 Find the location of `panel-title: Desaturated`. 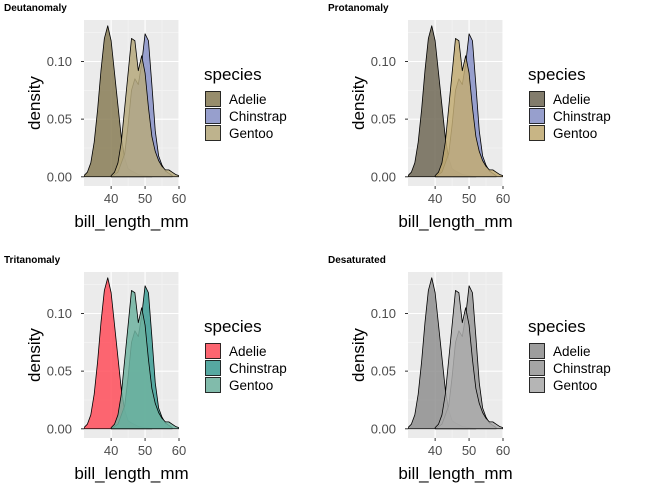

panel-title: Desaturated is located at coordinates (357, 260).